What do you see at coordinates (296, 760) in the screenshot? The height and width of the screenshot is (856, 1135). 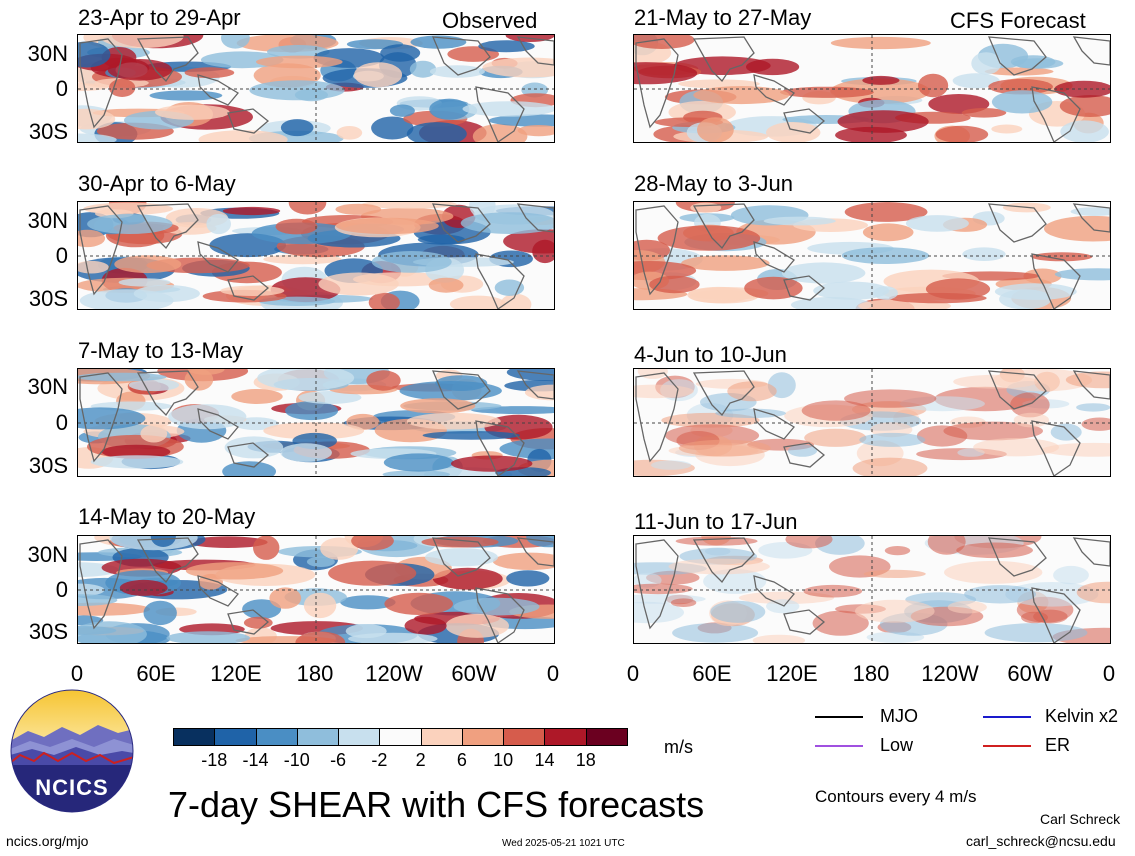 I see `colorbar-tick-label: -10` at bounding box center [296, 760].